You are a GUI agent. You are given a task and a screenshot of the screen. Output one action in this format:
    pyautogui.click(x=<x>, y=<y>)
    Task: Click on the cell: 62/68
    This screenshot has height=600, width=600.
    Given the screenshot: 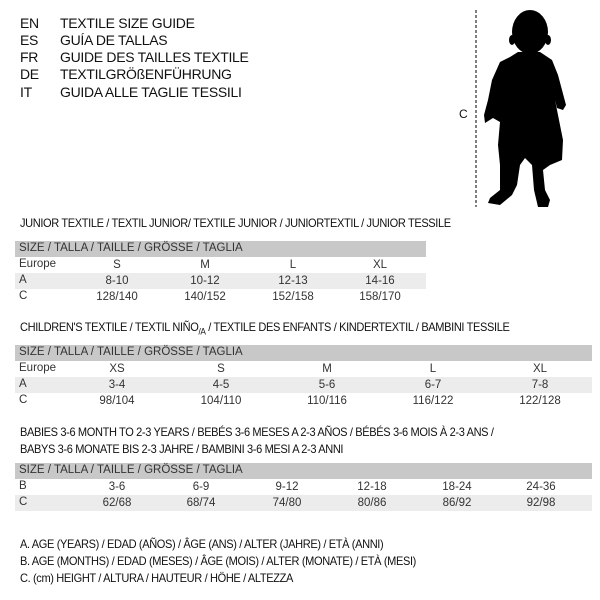 What is the action you would take?
    pyautogui.click(x=117, y=503)
    